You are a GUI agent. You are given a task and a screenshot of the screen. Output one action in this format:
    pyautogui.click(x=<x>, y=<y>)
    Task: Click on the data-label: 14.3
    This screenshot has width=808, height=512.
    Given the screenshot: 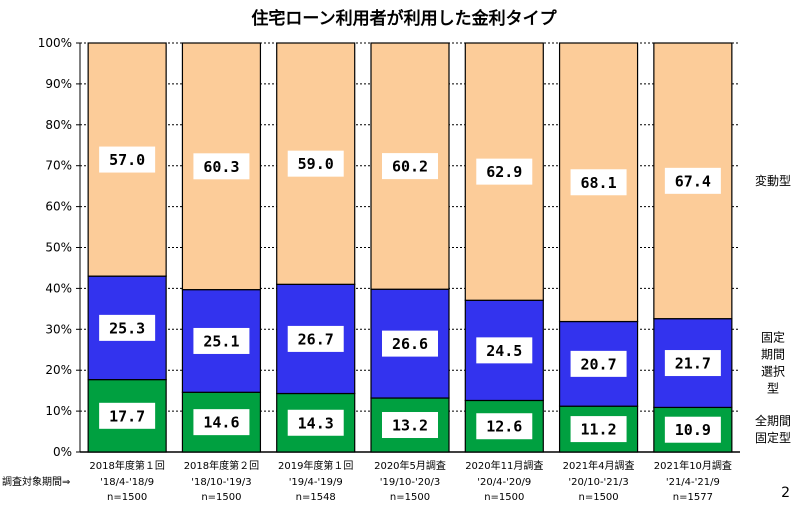 What is the action you would take?
    pyautogui.click(x=316, y=423)
    